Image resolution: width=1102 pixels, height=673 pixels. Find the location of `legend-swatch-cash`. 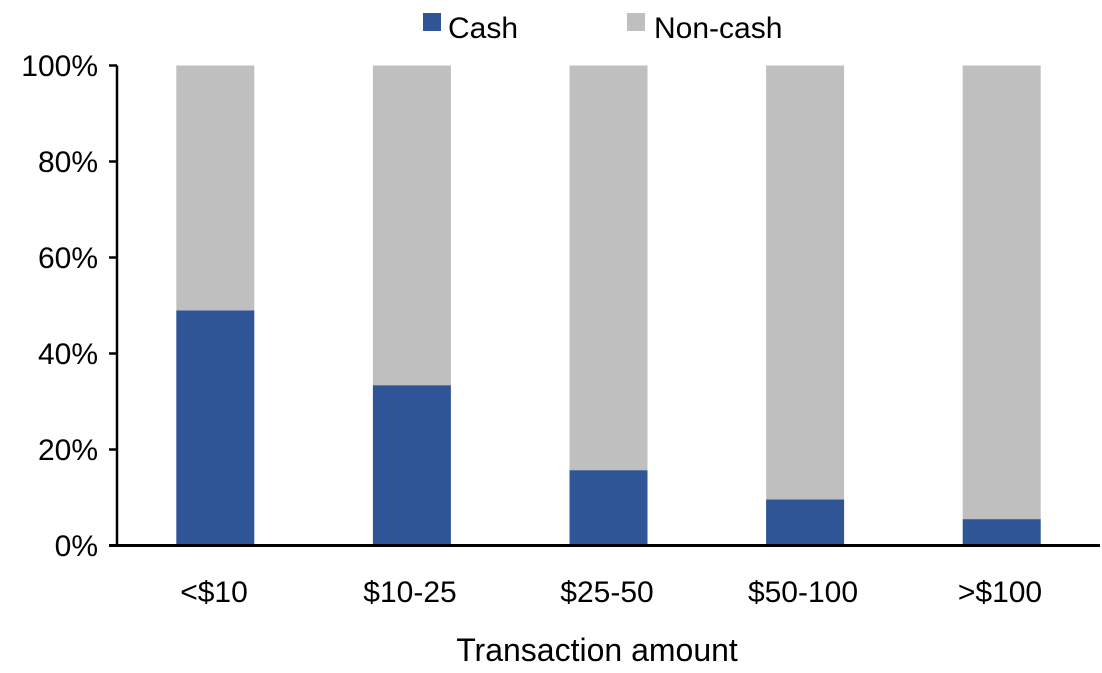

legend-swatch-cash is located at coordinates (432, 22).